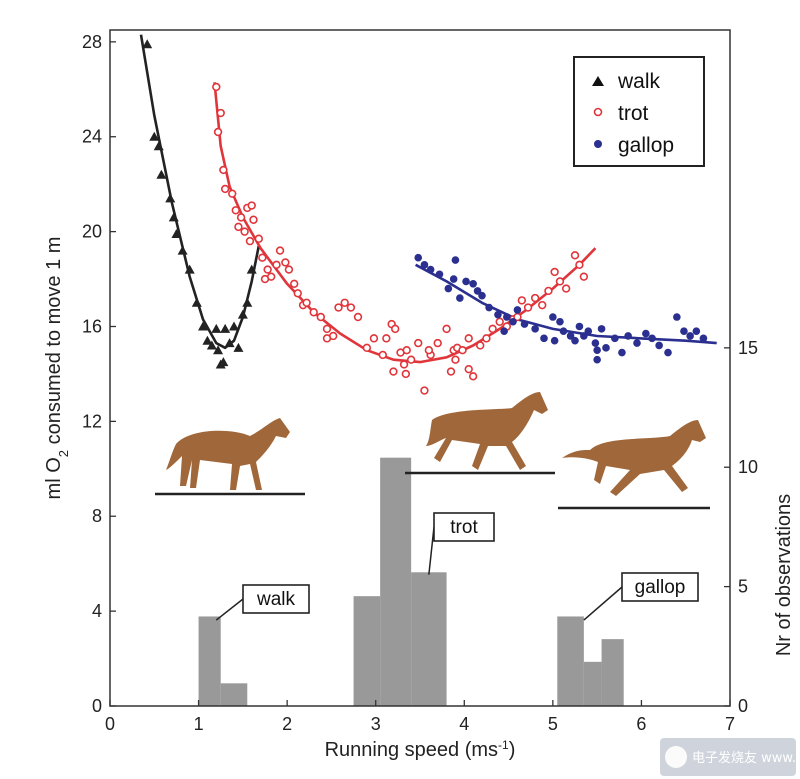  Describe the element at coordinates (97, 706) in the screenshot. I see `y-left-tick-label-0: 0` at that location.